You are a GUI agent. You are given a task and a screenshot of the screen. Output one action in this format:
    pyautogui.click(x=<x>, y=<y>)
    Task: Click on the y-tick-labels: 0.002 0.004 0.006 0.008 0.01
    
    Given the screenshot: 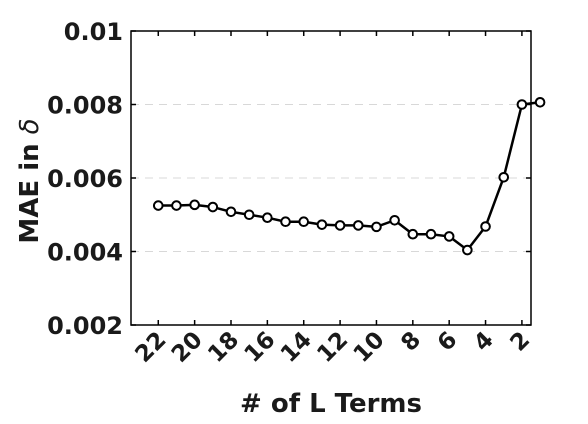 What is the action you would take?
    pyautogui.click(x=85, y=179)
    